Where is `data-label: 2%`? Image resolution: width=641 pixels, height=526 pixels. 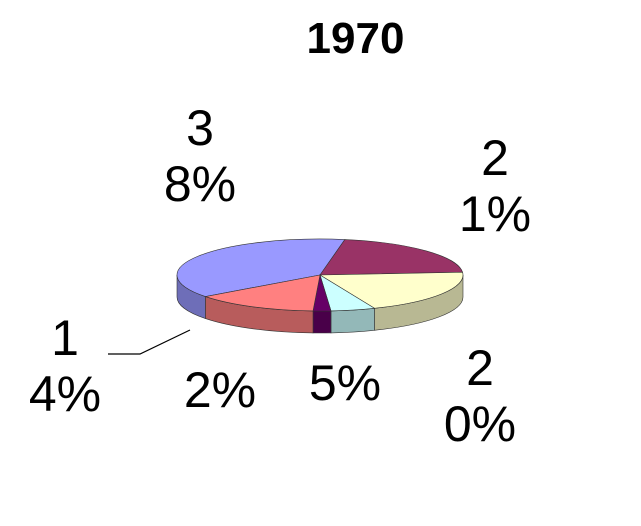
data-label: 2% is located at coordinates (220, 390).